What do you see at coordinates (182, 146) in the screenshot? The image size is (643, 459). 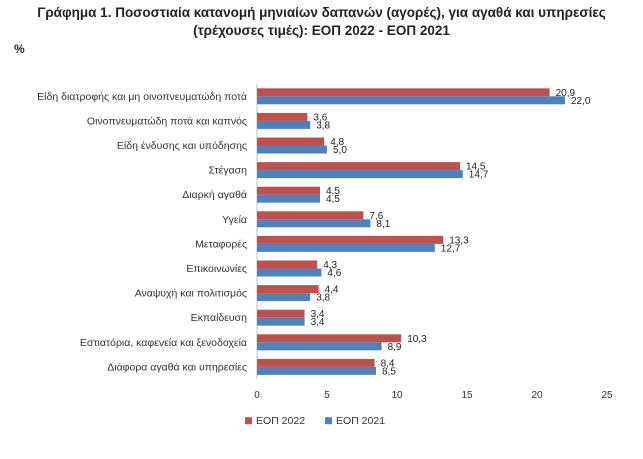 I see `category-label: Είδη ένδυσης και υπόδησης` at bounding box center [182, 146].